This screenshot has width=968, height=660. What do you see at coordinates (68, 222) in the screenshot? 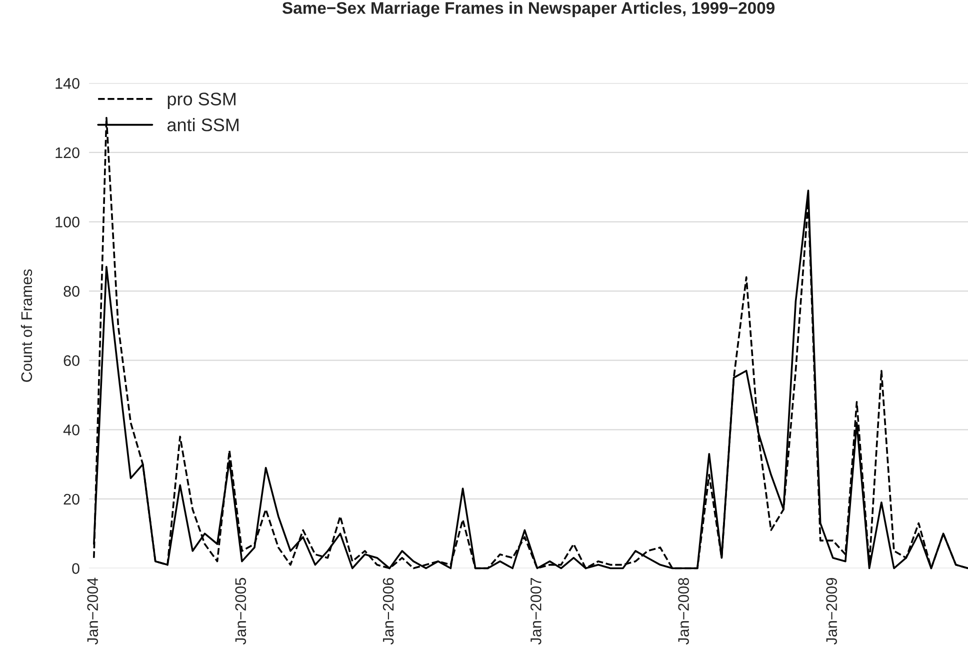
I see `y-tick-label: 100` at bounding box center [68, 222].